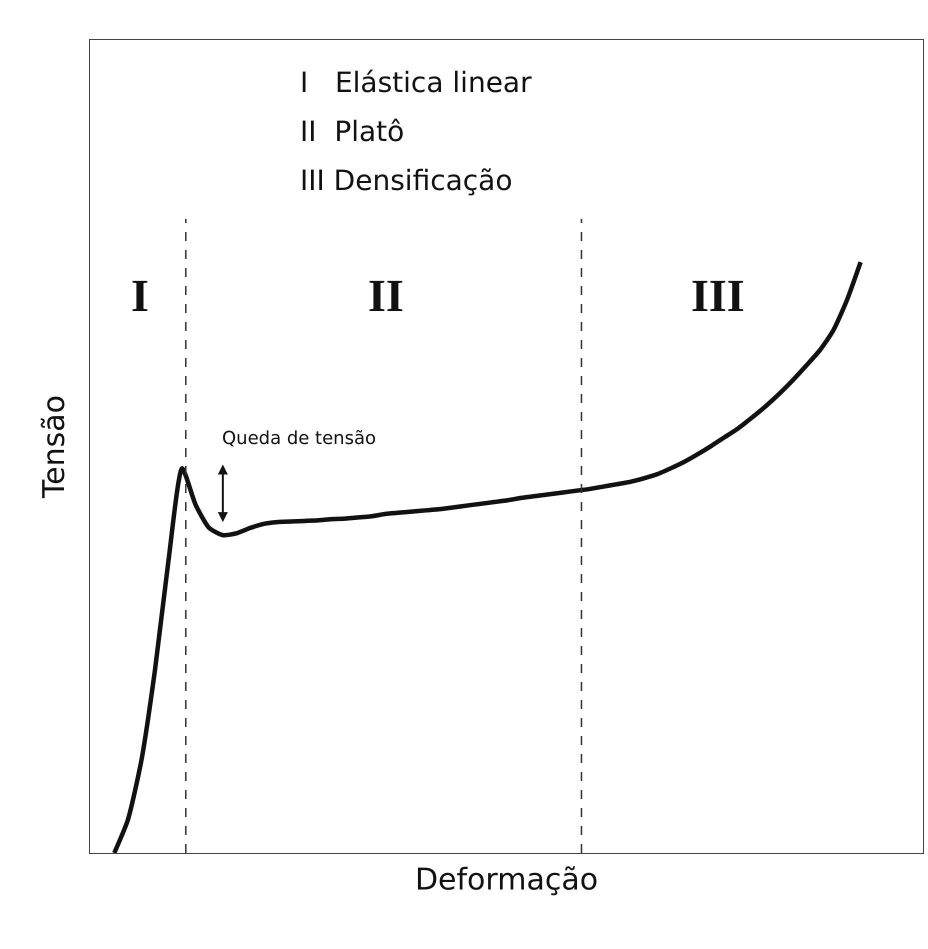 This screenshot has height=949, width=928. What do you see at coordinates (54, 447) in the screenshot?
I see `y-axis-title: Tensão` at bounding box center [54, 447].